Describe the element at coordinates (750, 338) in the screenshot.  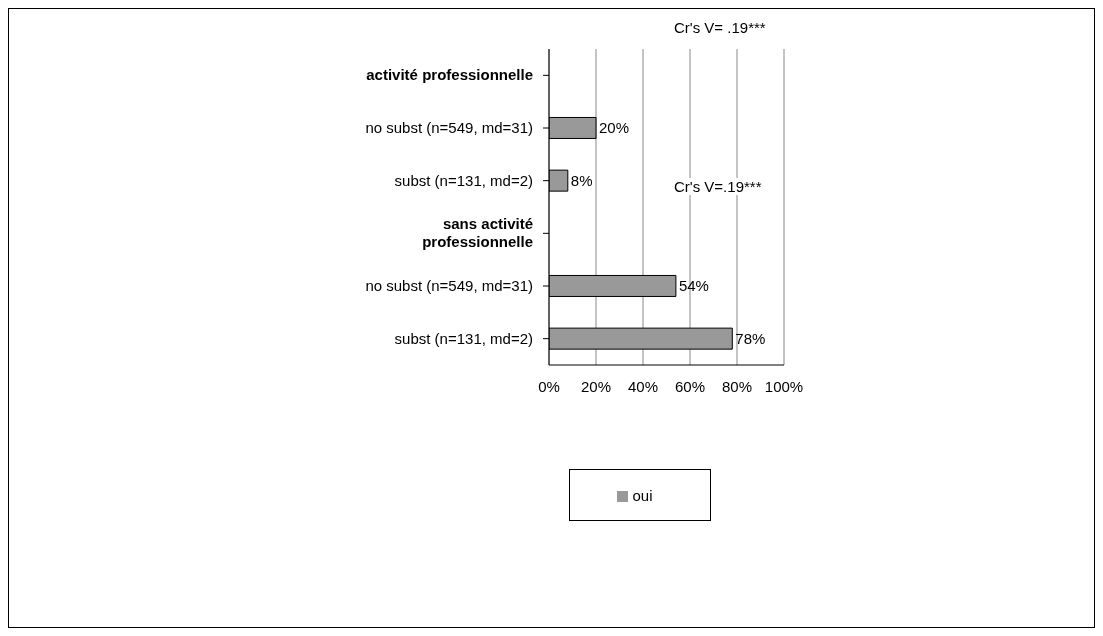
I see `data-label: 78%` at that location.